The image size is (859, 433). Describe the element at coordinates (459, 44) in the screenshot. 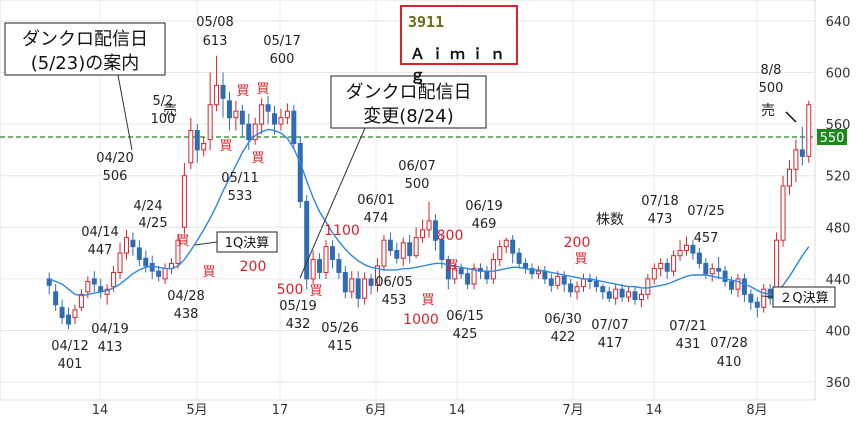

I see `ticker-box: 3911 Ａｉｍｉｎｇ` at that location.